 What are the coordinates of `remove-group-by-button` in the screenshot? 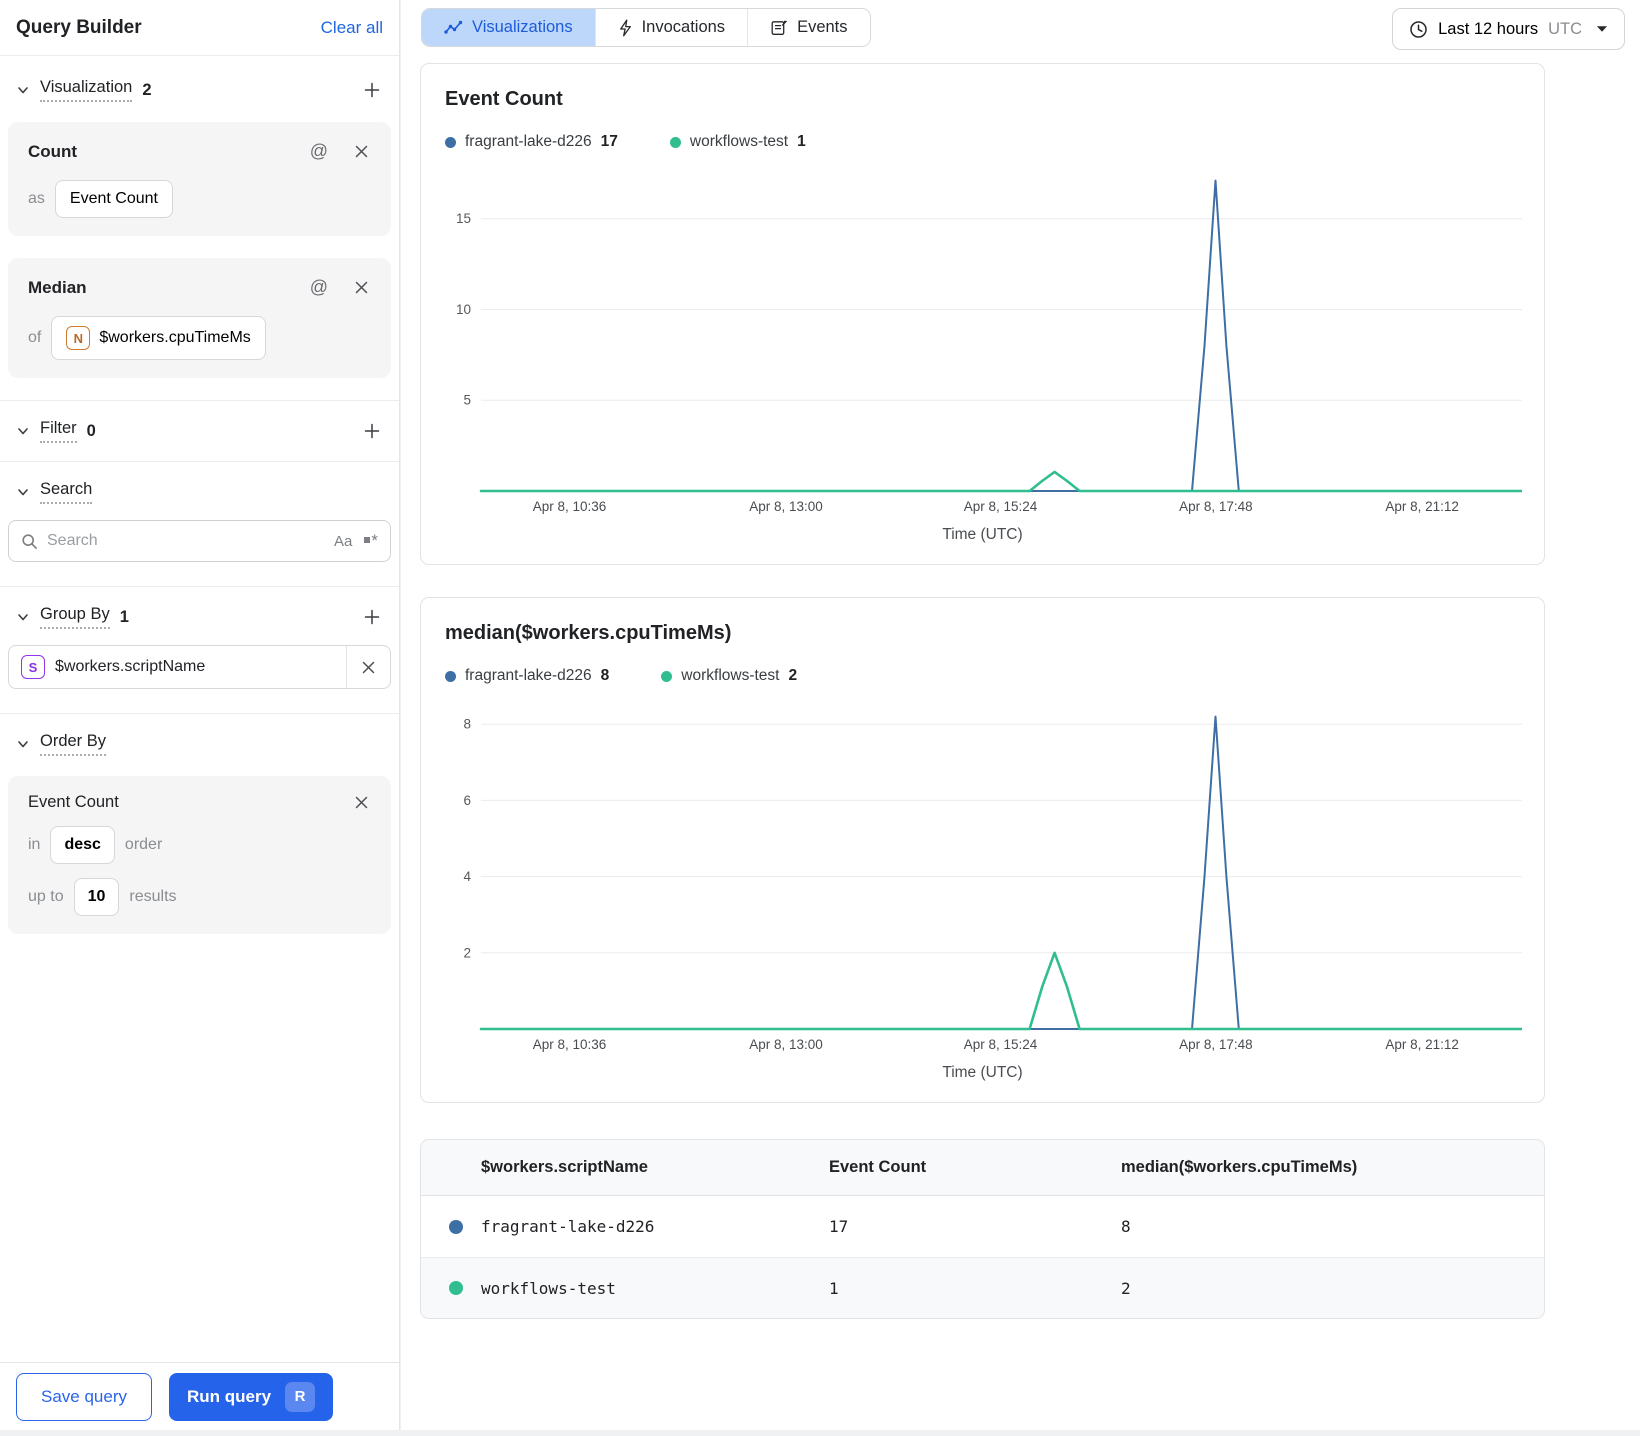 It's located at (368, 667).